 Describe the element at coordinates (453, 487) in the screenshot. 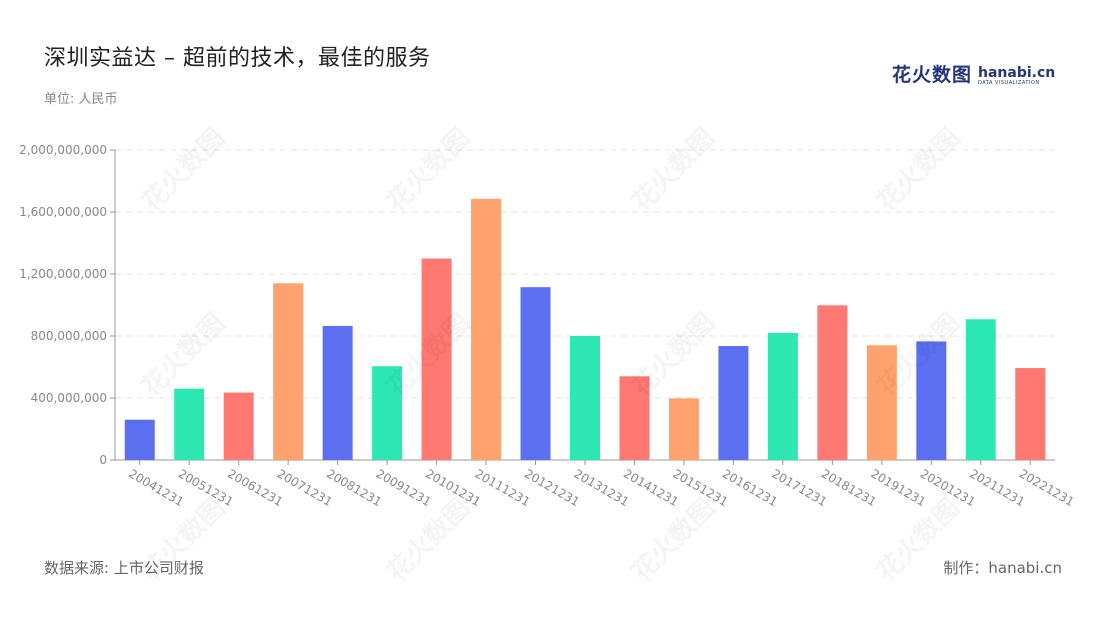

I see `x-tick-label: 20101231` at that location.